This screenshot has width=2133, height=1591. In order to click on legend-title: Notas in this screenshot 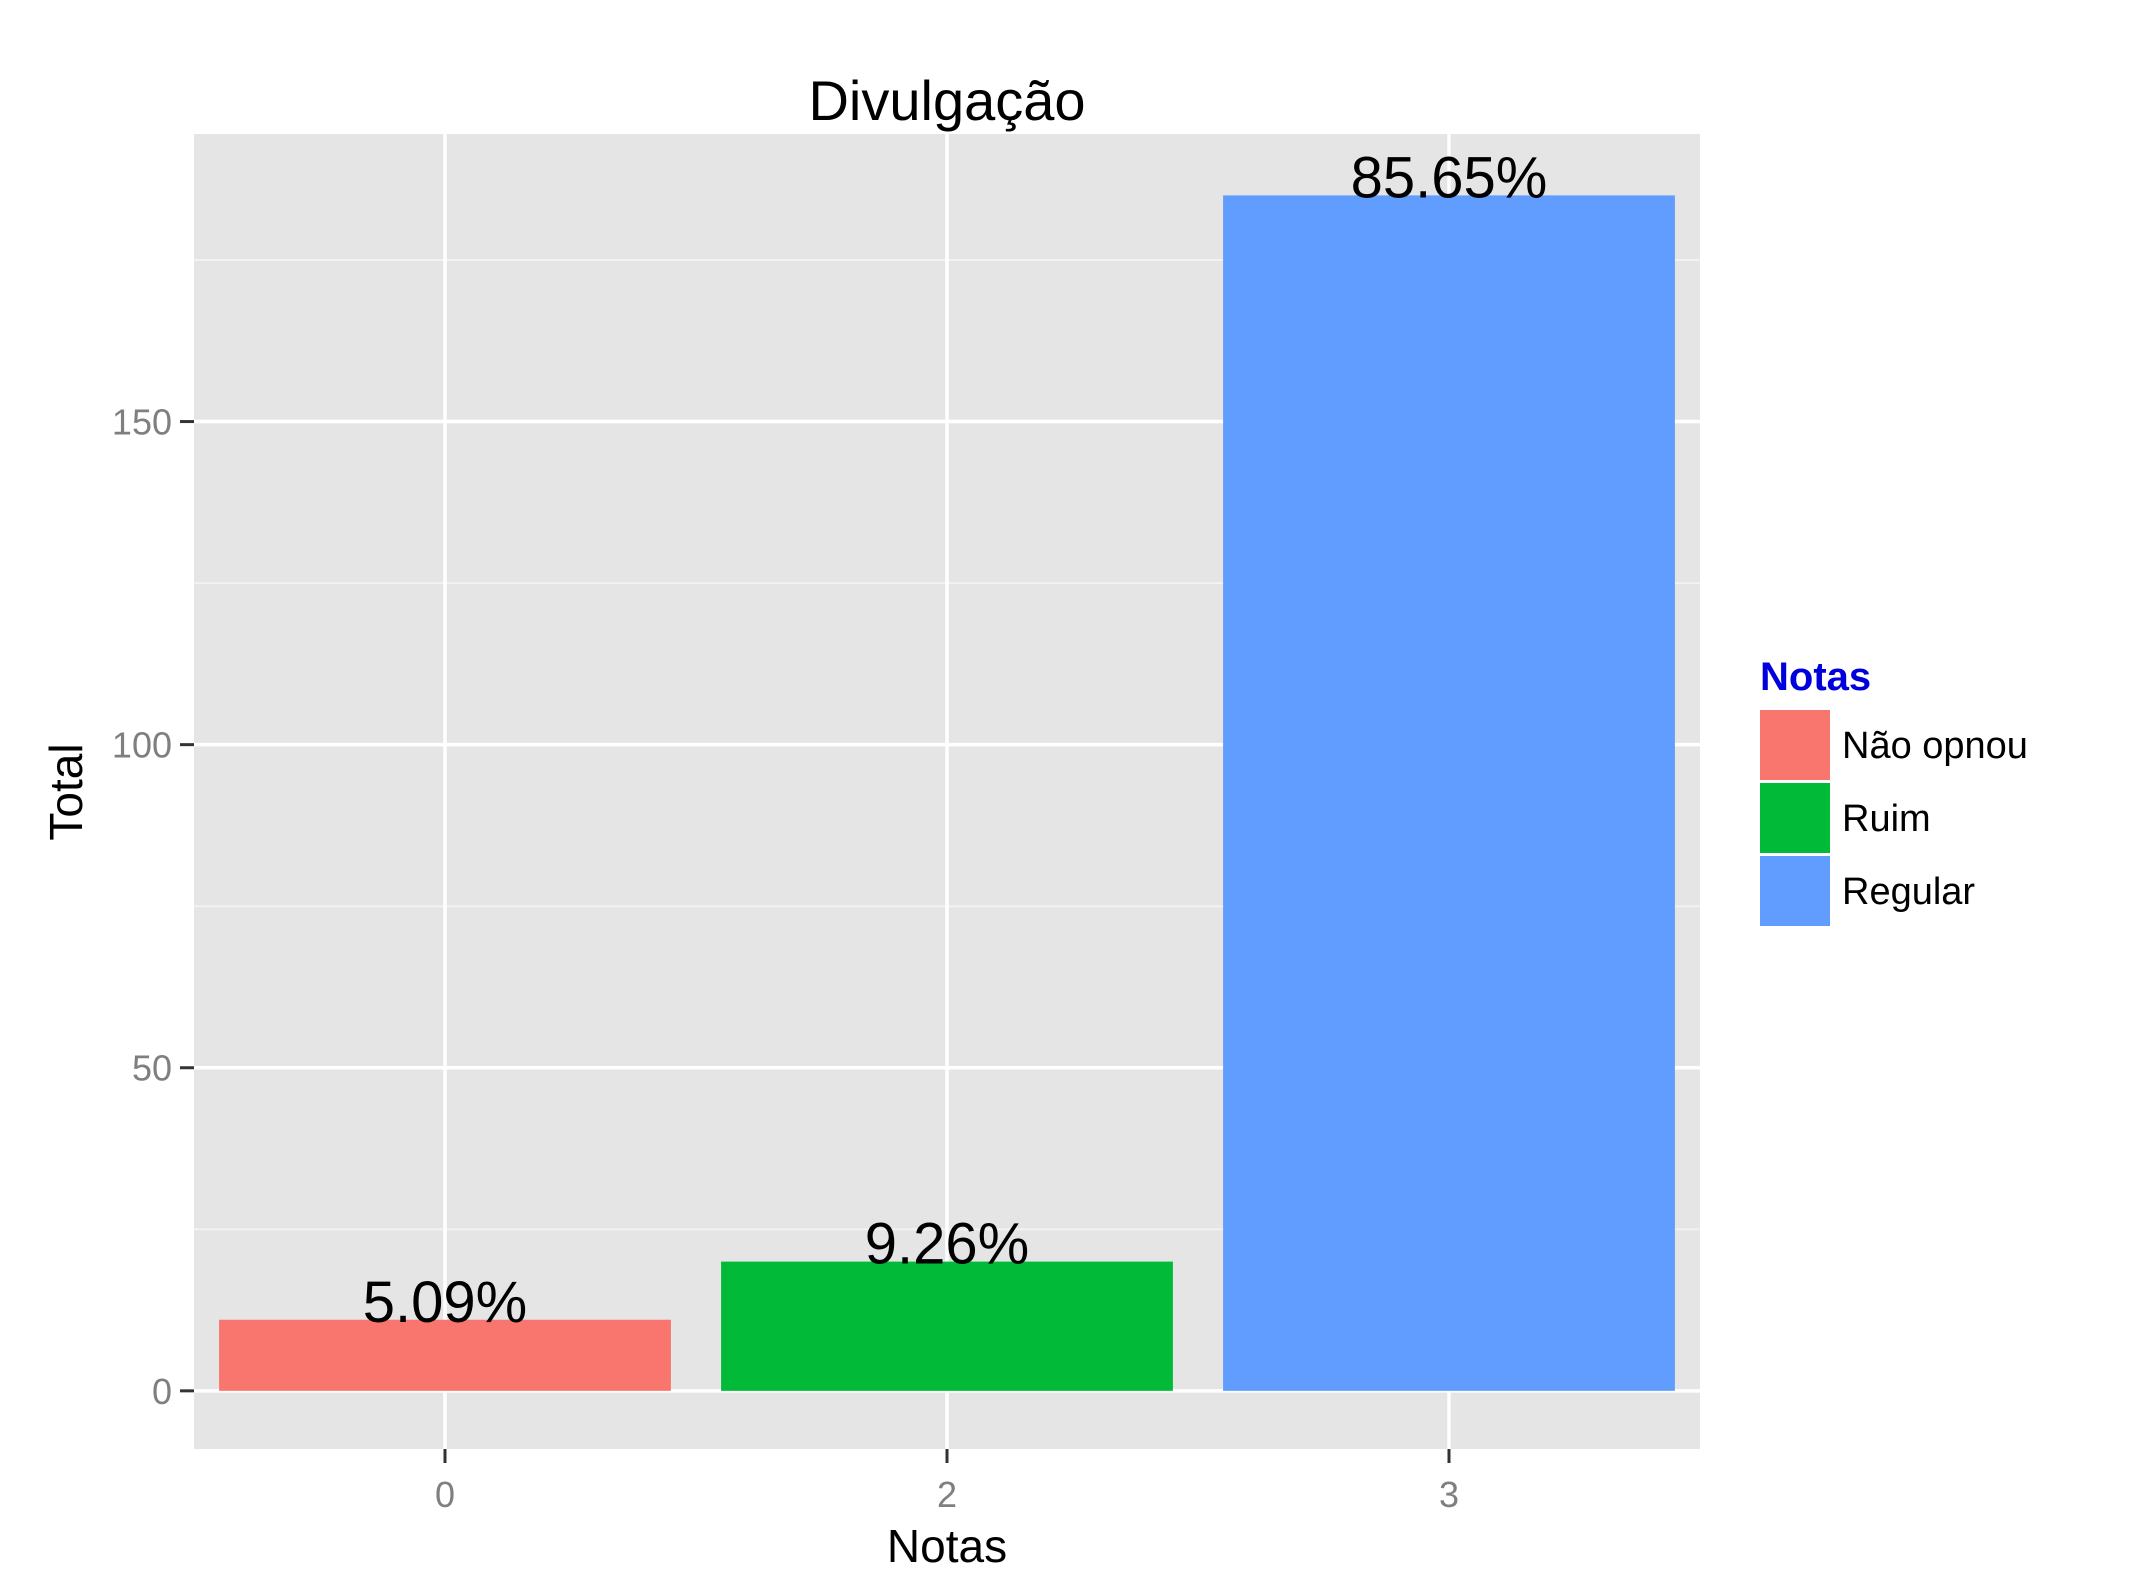, I will do `click(1815, 677)`.